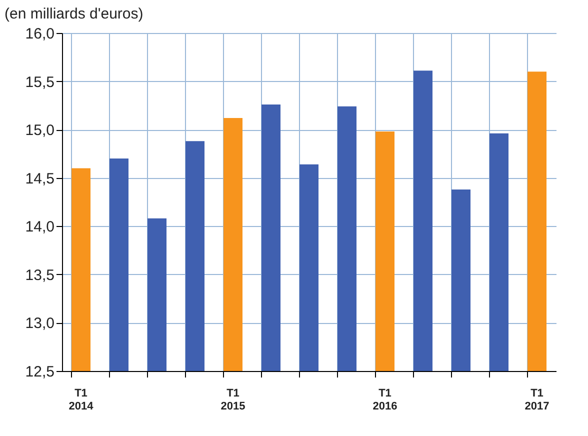  Describe the element at coordinates (385, 400) in the screenshot. I see `x-tick-label: T1 2016` at that location.